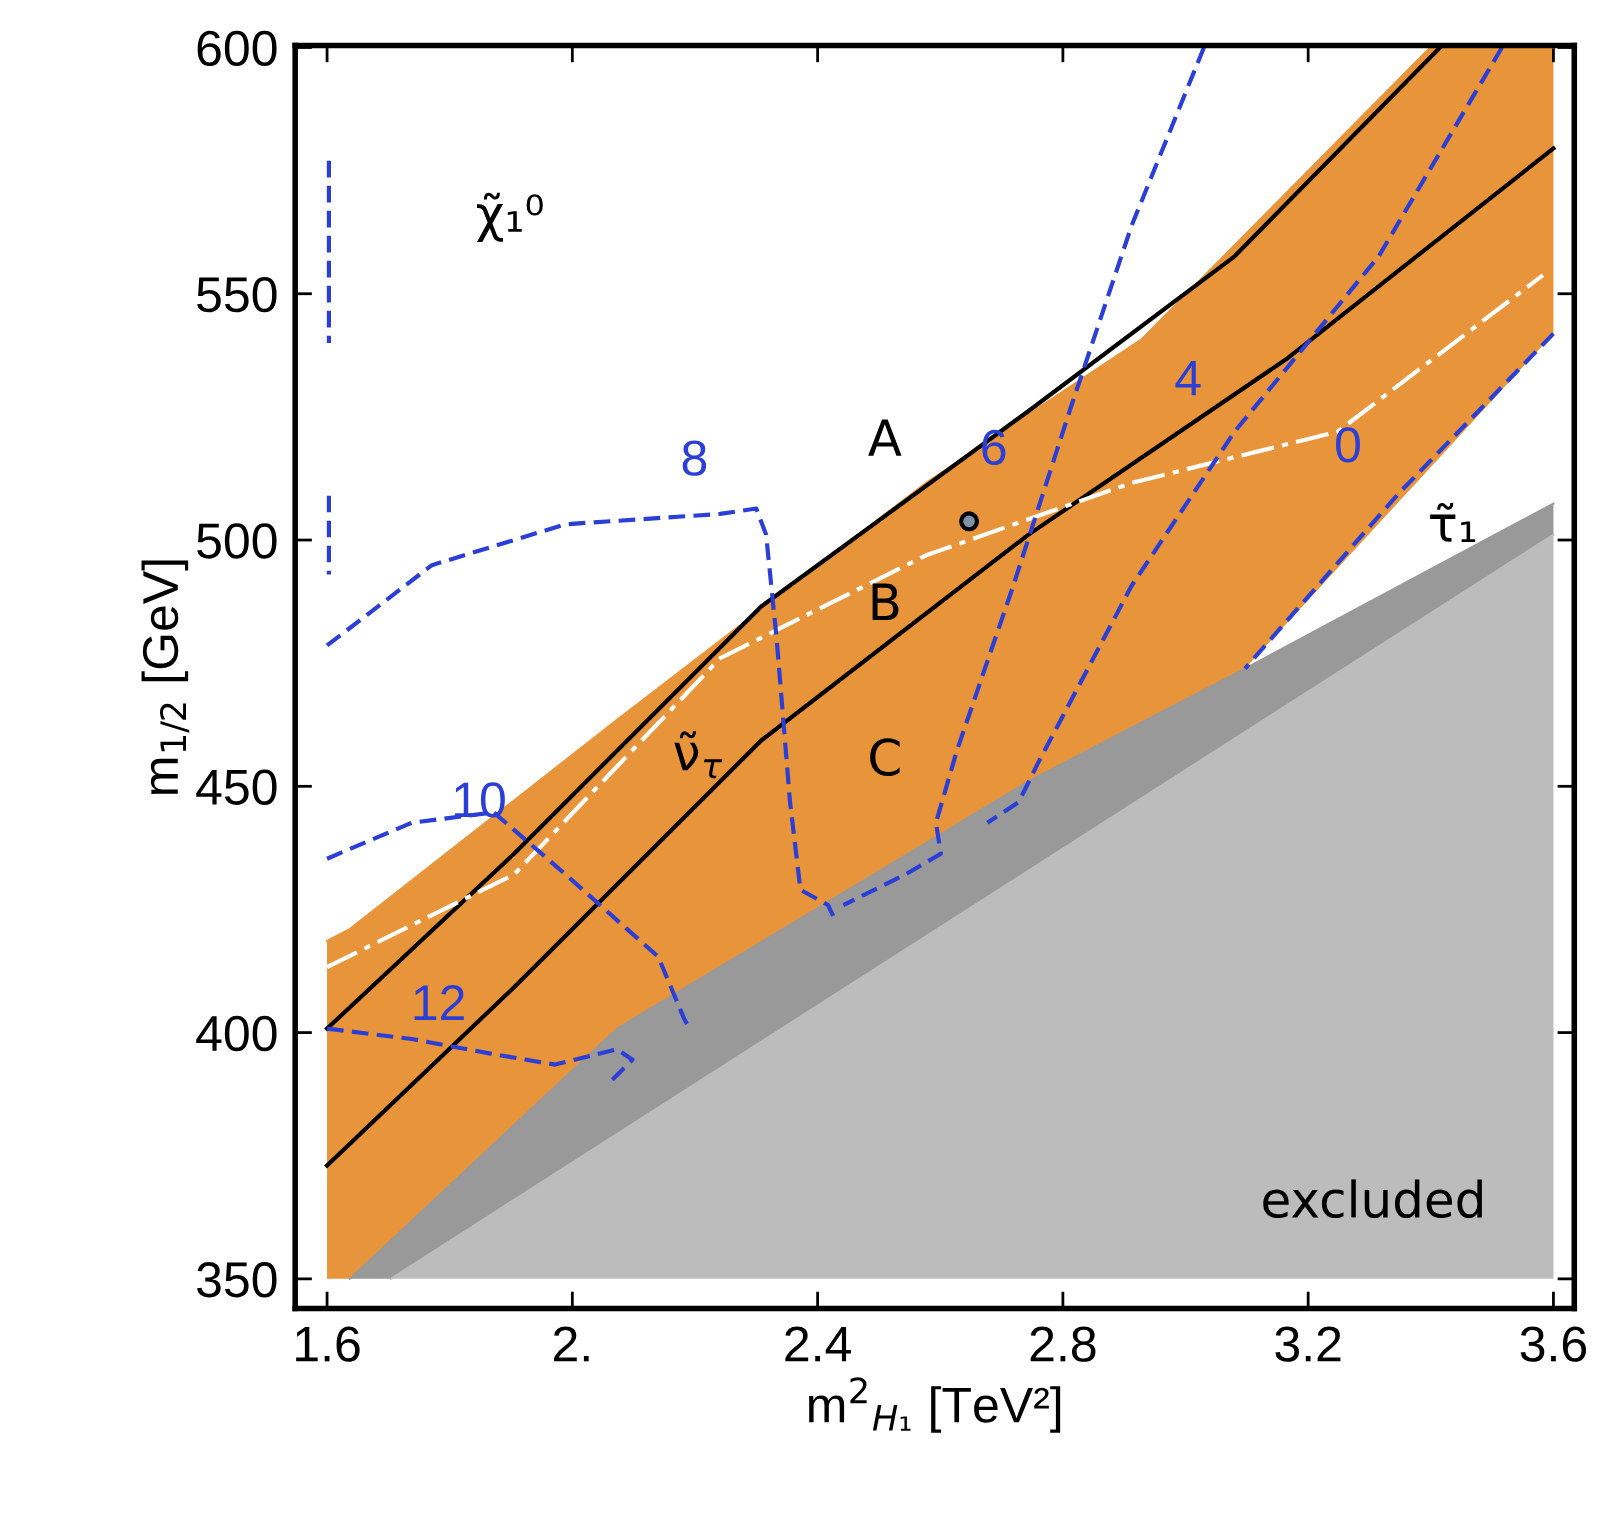 The image size is (1613, 1517). What do you see at coordinates (237, 541) in the screenshot?
I see `y-tick-label: 500` at bounding box center [237, 541].